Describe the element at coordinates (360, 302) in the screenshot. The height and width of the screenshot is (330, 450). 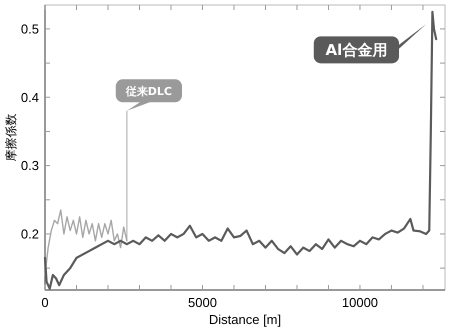
I see `x-tick-label: 10000` at that location.